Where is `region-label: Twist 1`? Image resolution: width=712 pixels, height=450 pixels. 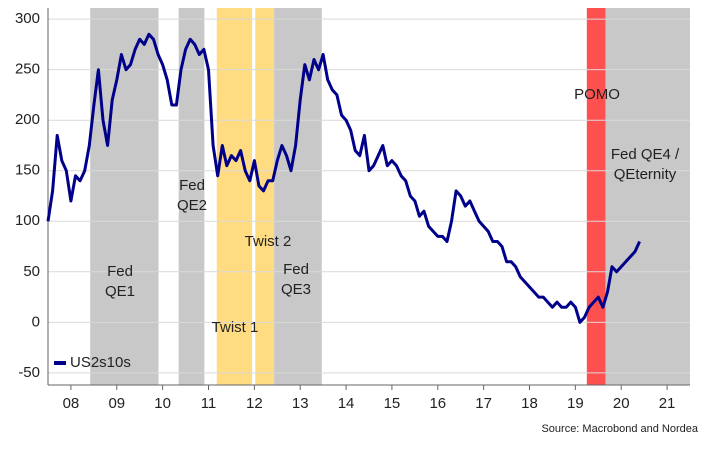 region-label: Twist 1 is located at coordinates (235, 327).